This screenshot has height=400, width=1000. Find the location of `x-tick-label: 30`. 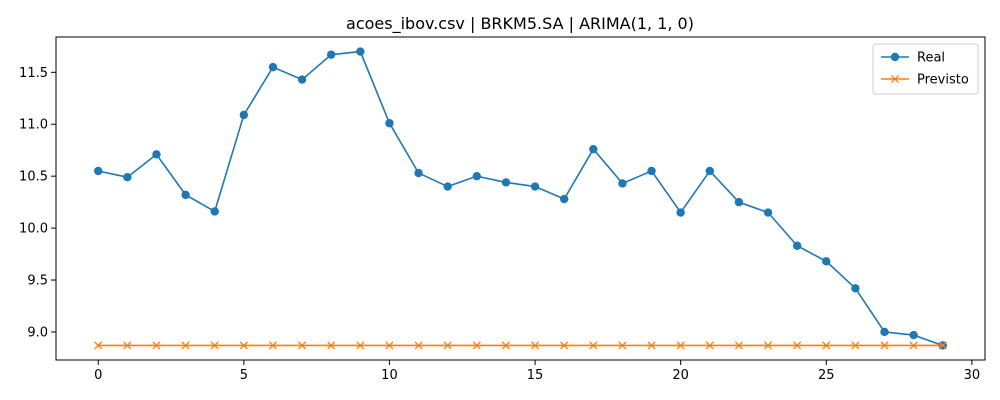

x-tick-label: 30 is located at coordinates (972, 375).